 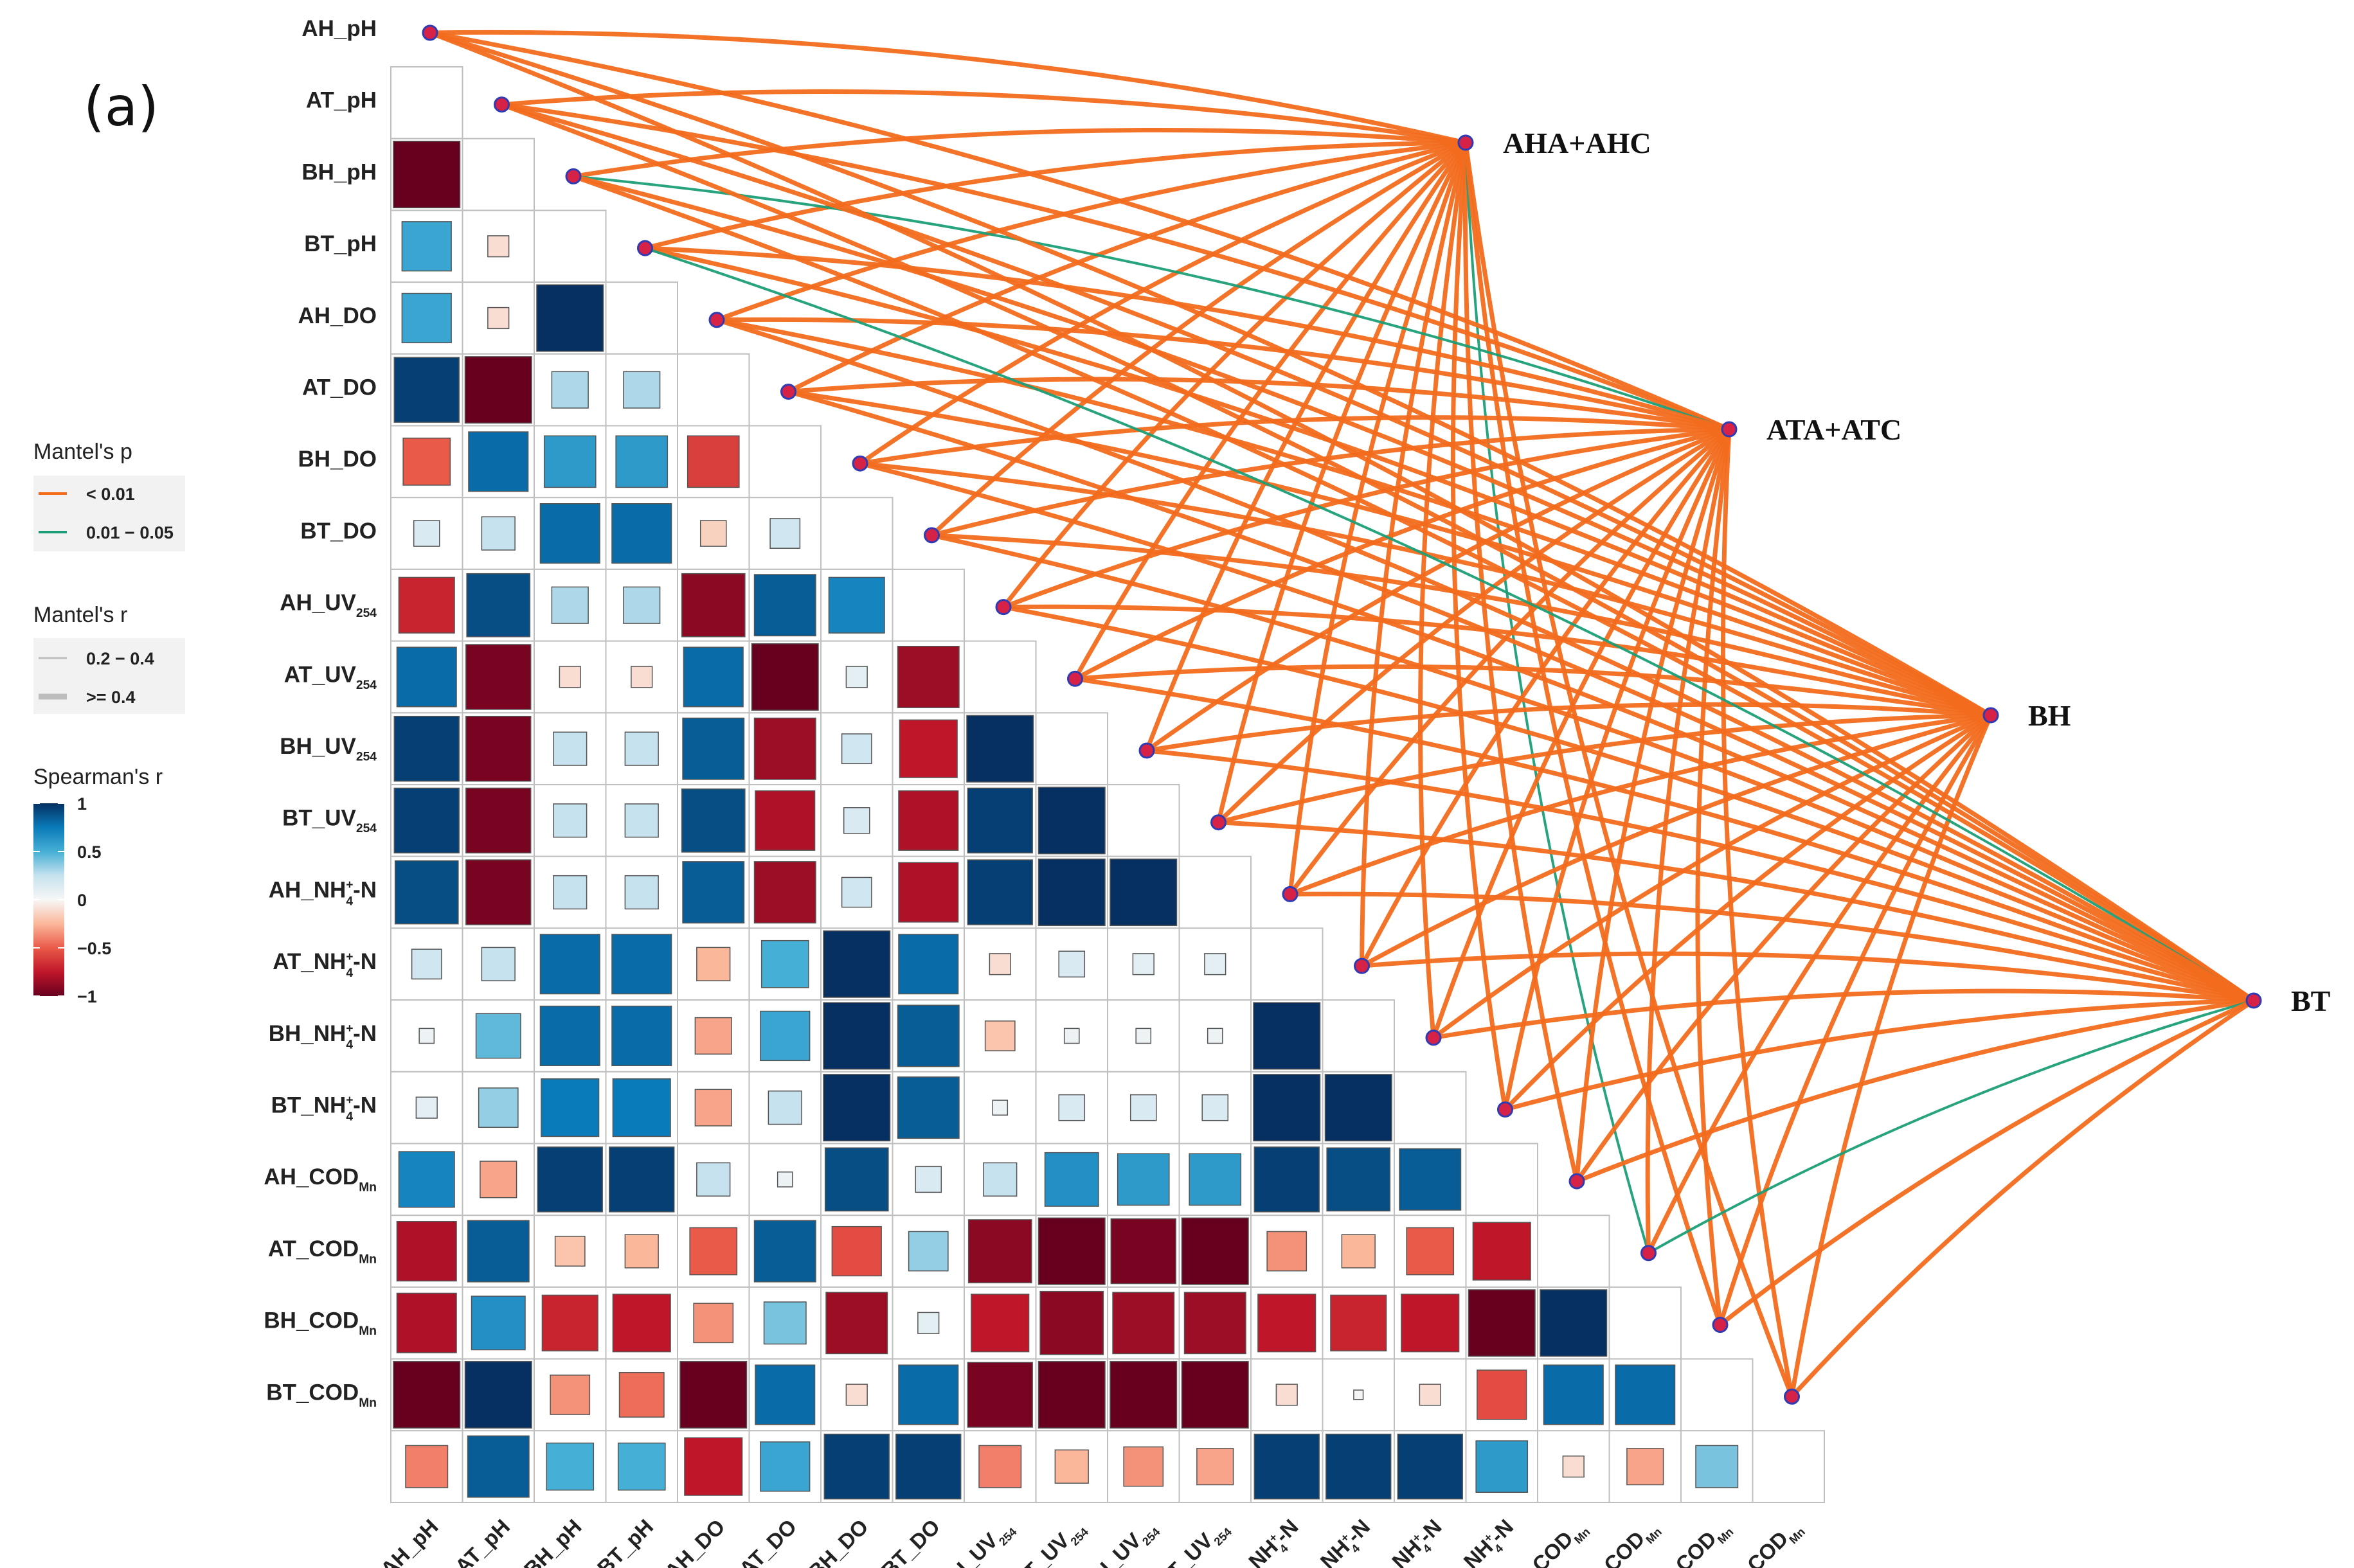 What do you see at coordinates (768, 1541) in the screenshot?
I see `column-label: AT_DO` at bounding box center [768, 1541].